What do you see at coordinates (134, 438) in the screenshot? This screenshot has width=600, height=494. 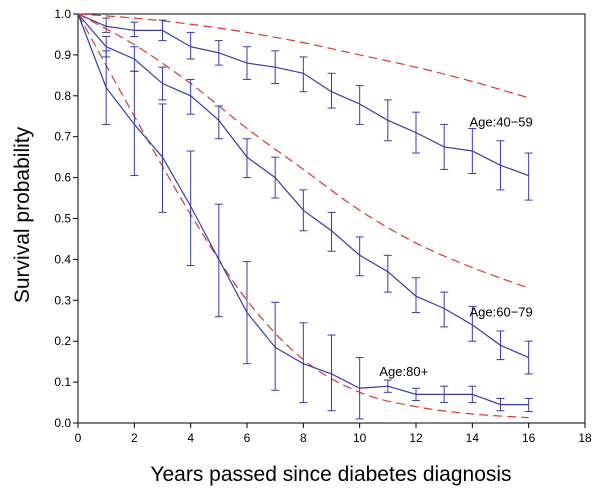 I see `x-tick-label: 2` at bounding box center [134, 438].